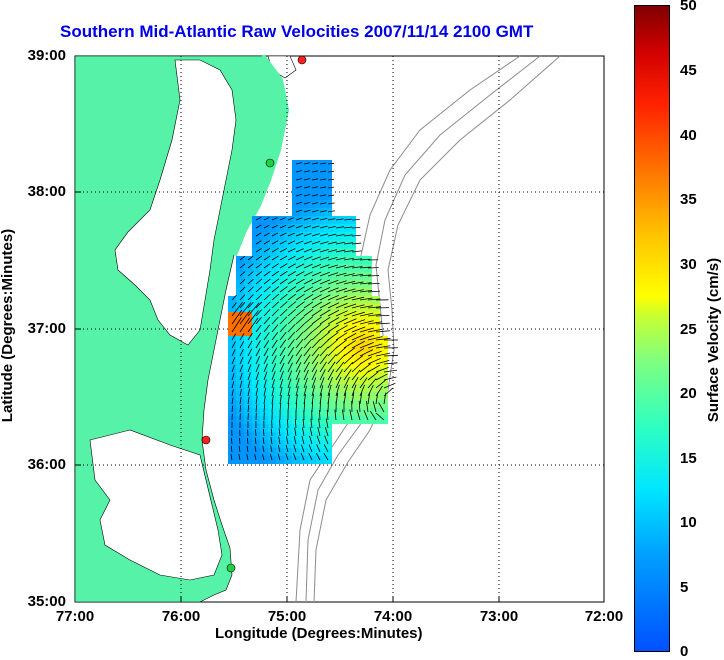  What do you see at coordinates (36, 55) in the screenshot?
I see `y-tick-label: 39:00` at bounding box center [36, 55].